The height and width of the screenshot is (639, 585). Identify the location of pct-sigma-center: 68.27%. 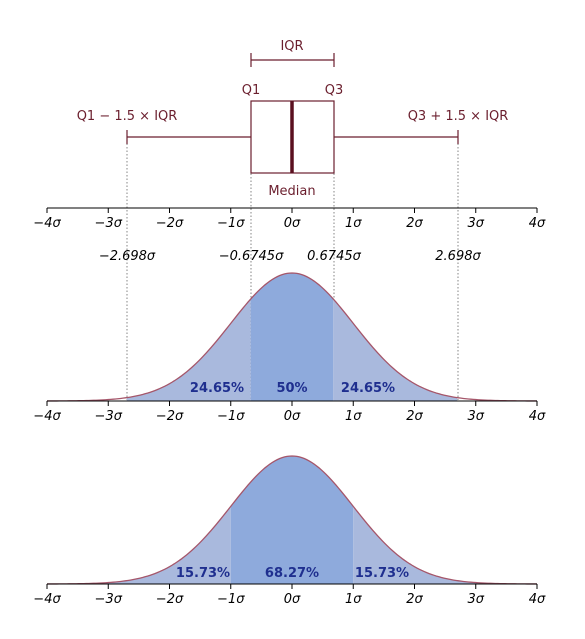
(292, 573).